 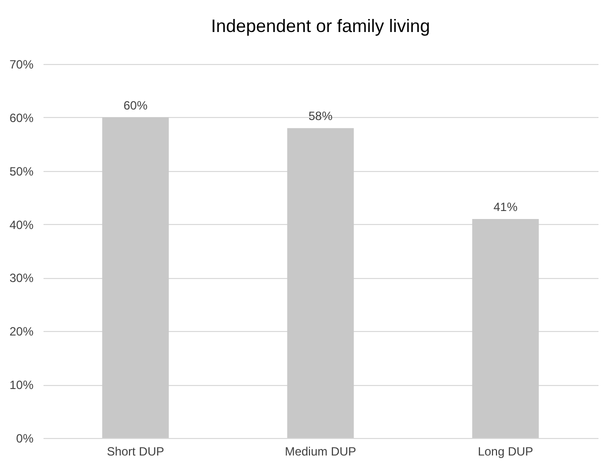 I want to click on y-tick-label: 10%, so click(x=21, y=385).